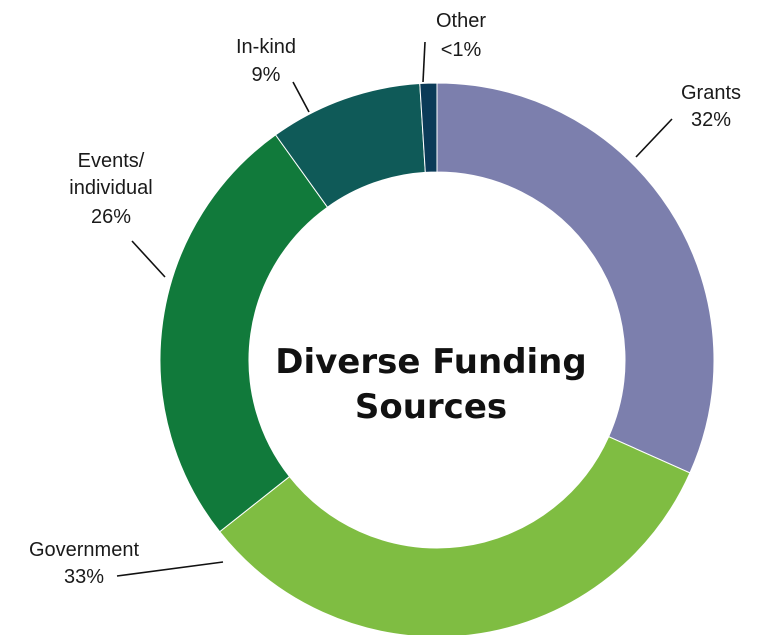 The height and width of the screenshot is (635, 765). Describe the element at coordinates (148, 259) in the screenshot. I see `leader-line-events` at that location.